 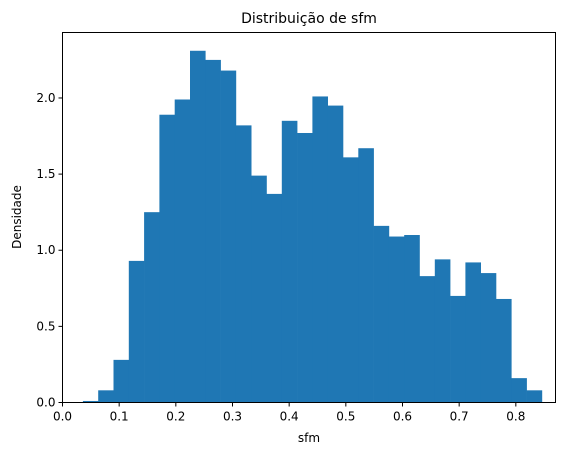 What do you see at coordinates (345, 417) in the screenshot?
I see `x-tick-label-5: 0.5` at bounding box center [345, 417].